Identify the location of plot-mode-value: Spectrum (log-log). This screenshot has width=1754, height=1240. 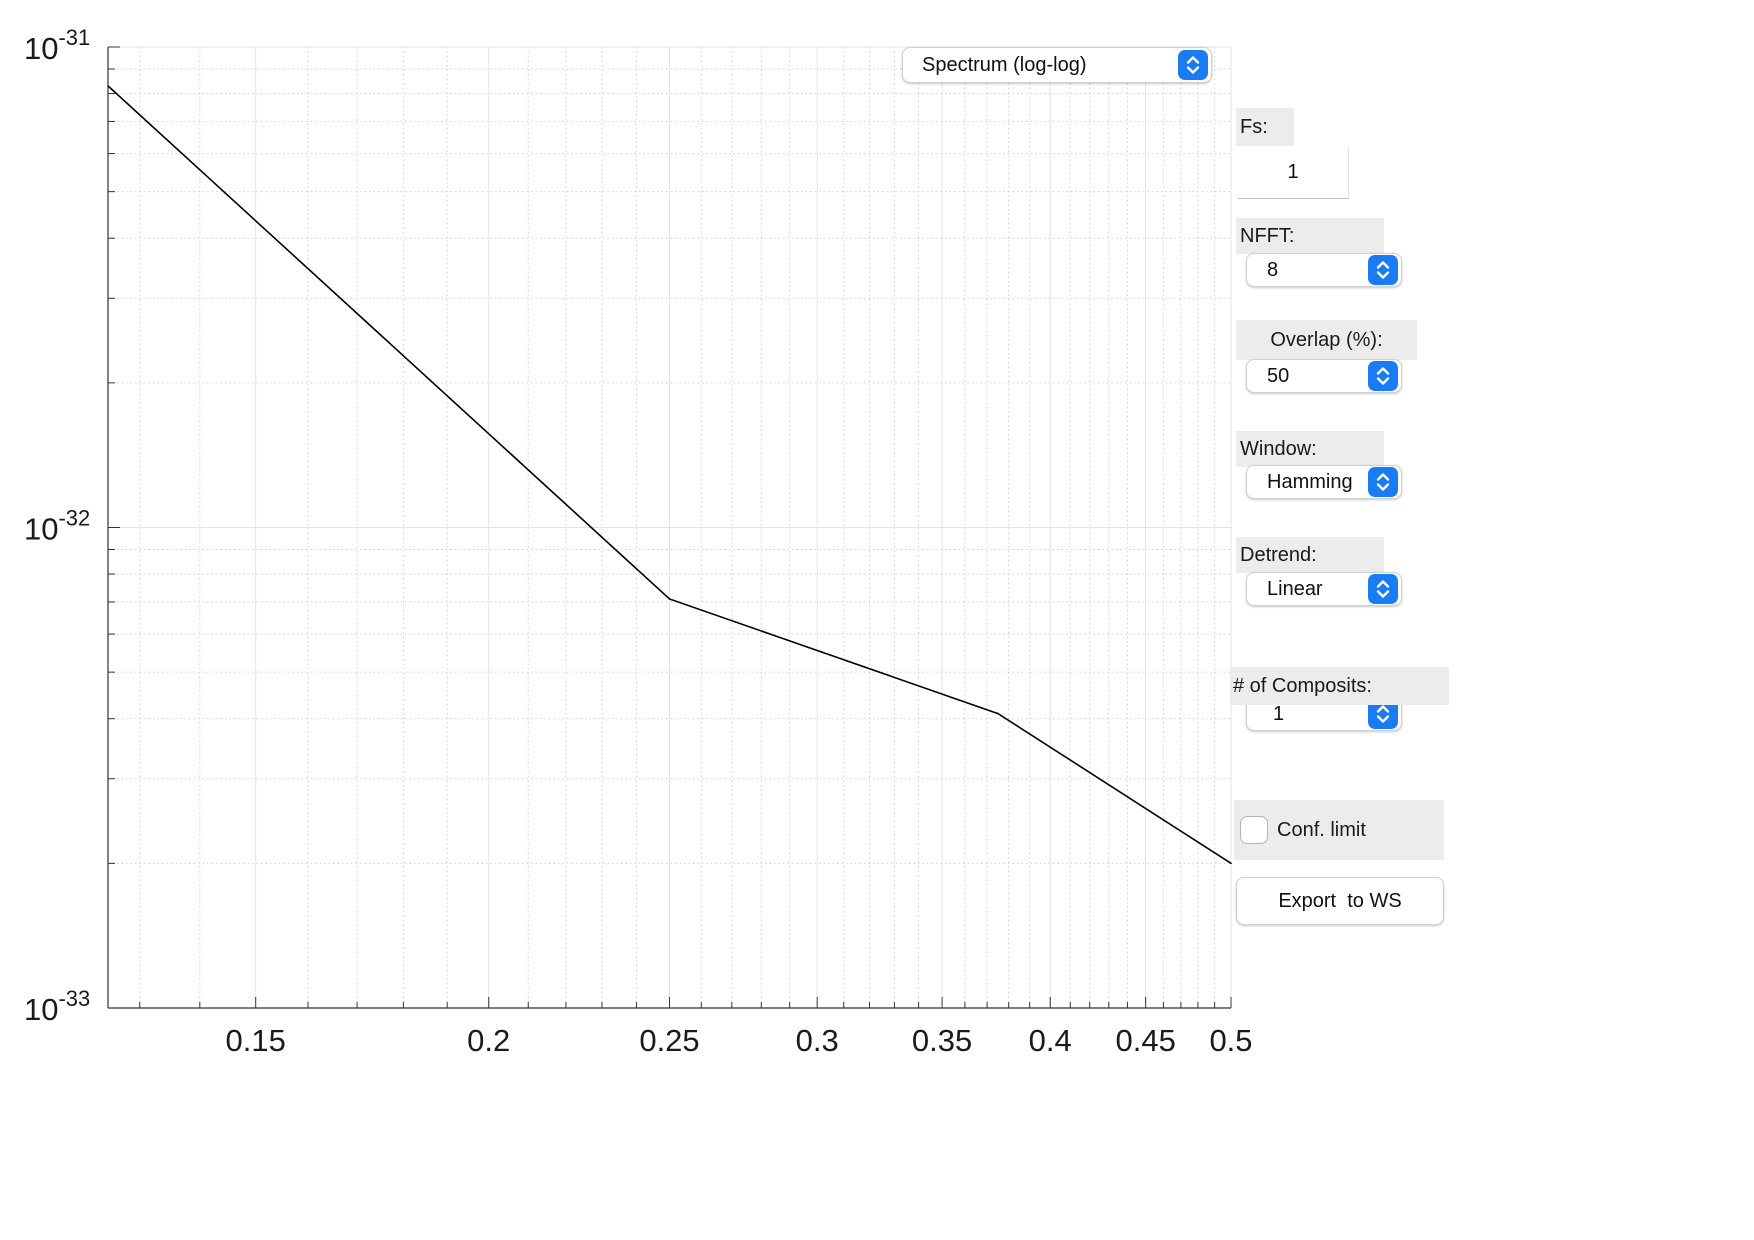
(1004, 64).